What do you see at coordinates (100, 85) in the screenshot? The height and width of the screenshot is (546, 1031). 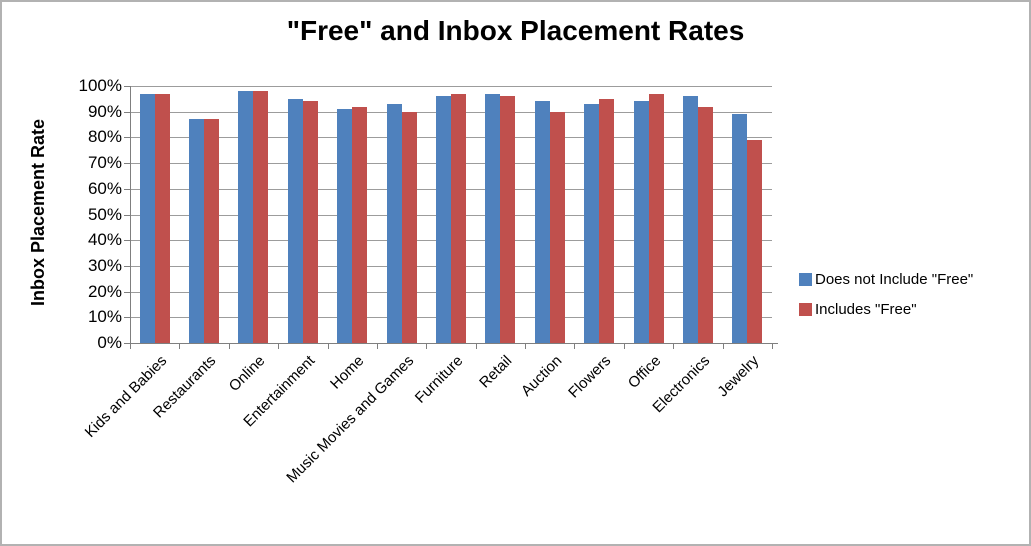 I see `y-tick-label: 100%` at bounding box center [100, 85].